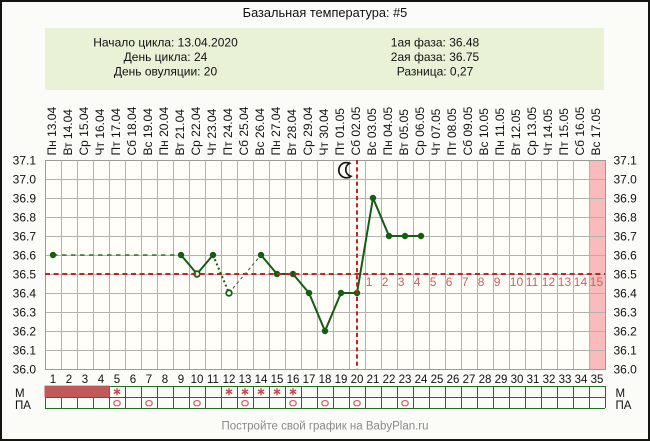 Image resolution: width=650 pixels, height=441 pixels. Describe the element at coordinates (533, 380) in the screenshot. I see `svg-text: 31` at that location.